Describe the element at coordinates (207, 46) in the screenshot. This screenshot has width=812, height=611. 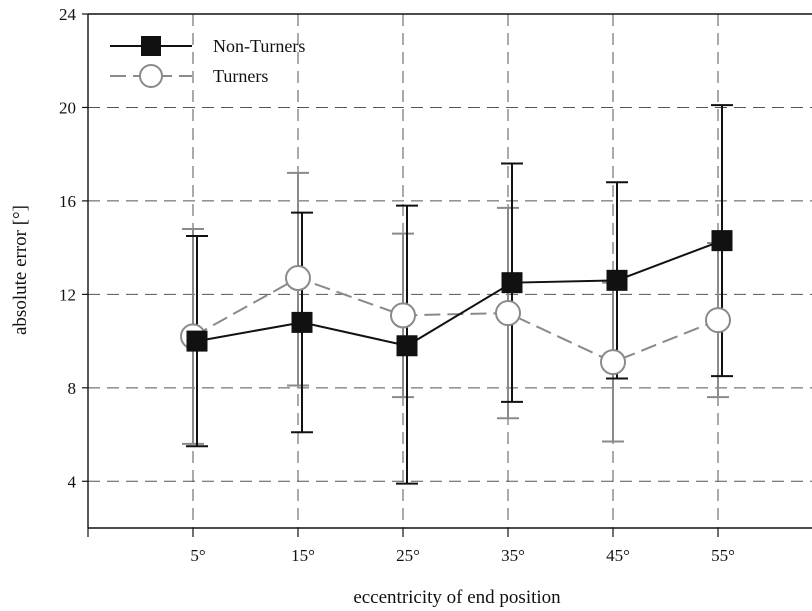
I see `legend-item: Non-Turners` at that location.